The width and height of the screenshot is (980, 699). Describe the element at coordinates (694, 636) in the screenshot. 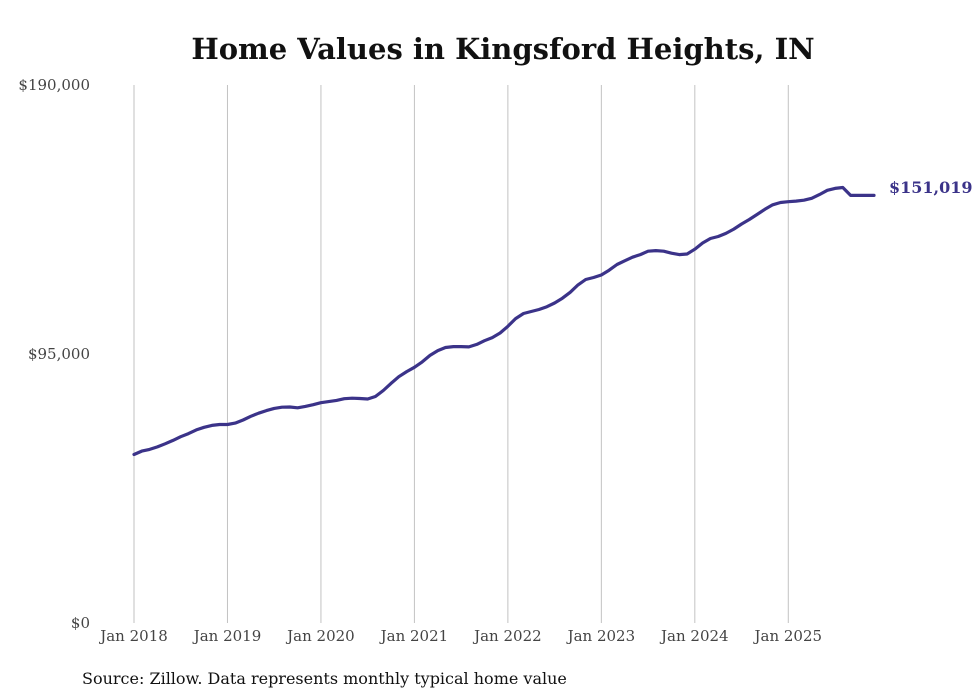

I see `x-tick-label-6: Jan 2024` at that location.